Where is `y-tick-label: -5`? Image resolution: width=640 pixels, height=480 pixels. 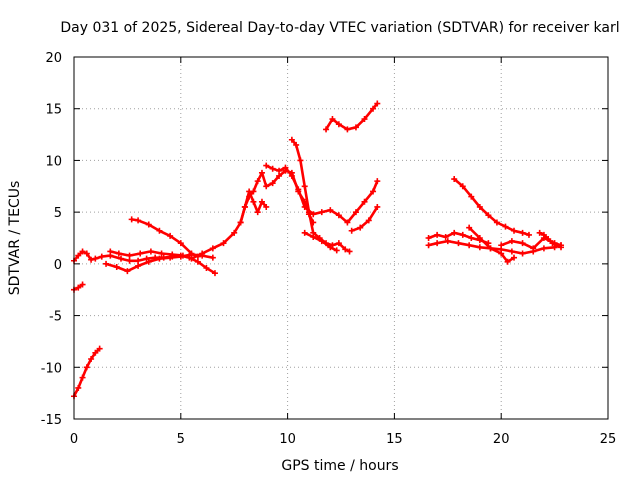
y-tick-label: -5 is located at coordinates (55, 317).